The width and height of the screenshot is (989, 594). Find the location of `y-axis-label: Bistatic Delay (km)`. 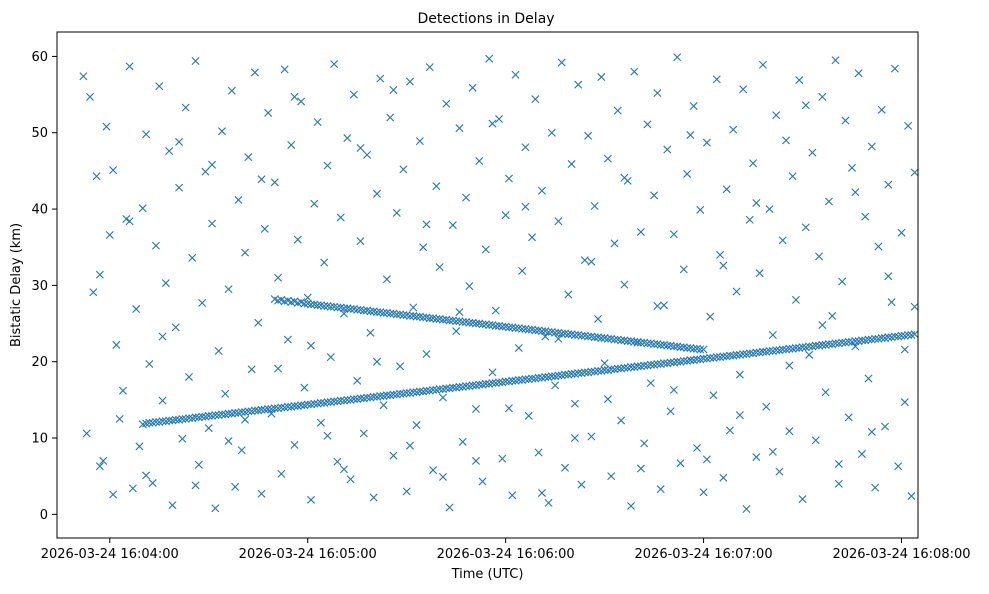

y-axis-label: Bistatic Delay (km) is located at coordinates (16, 285).